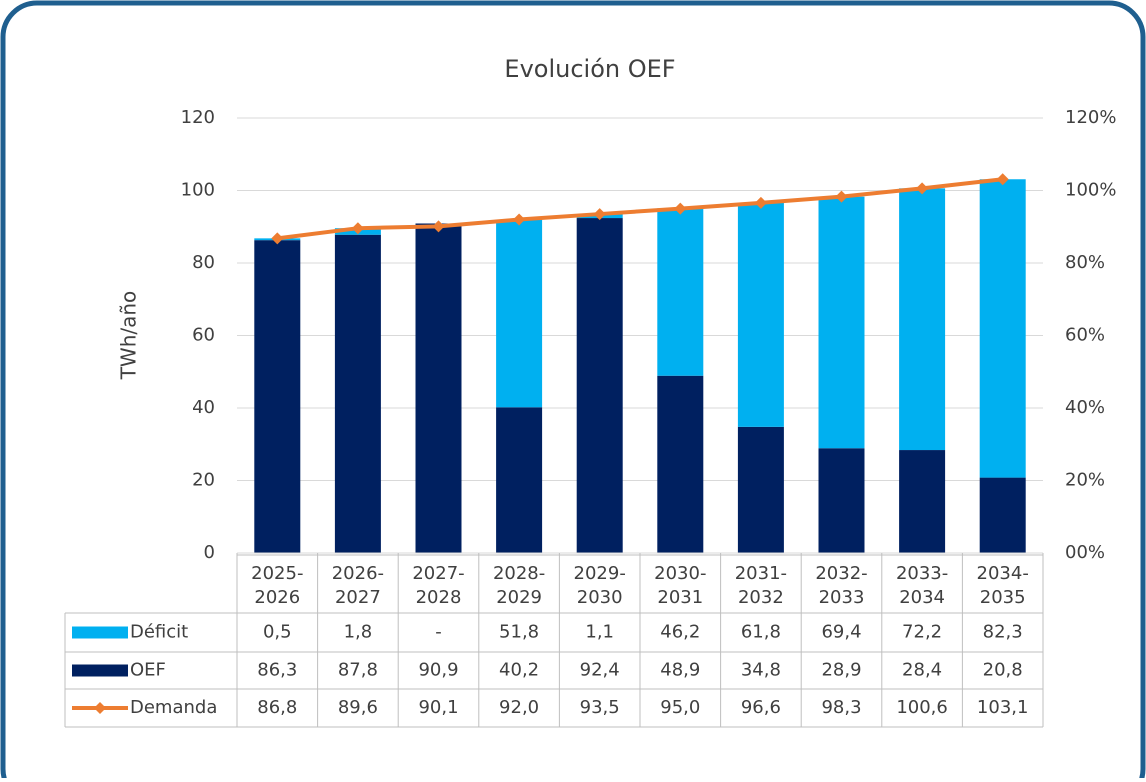 This screenshot has width=1146, height=782. I want to click on y2-tick-label: 100%, so click(1090, 190).